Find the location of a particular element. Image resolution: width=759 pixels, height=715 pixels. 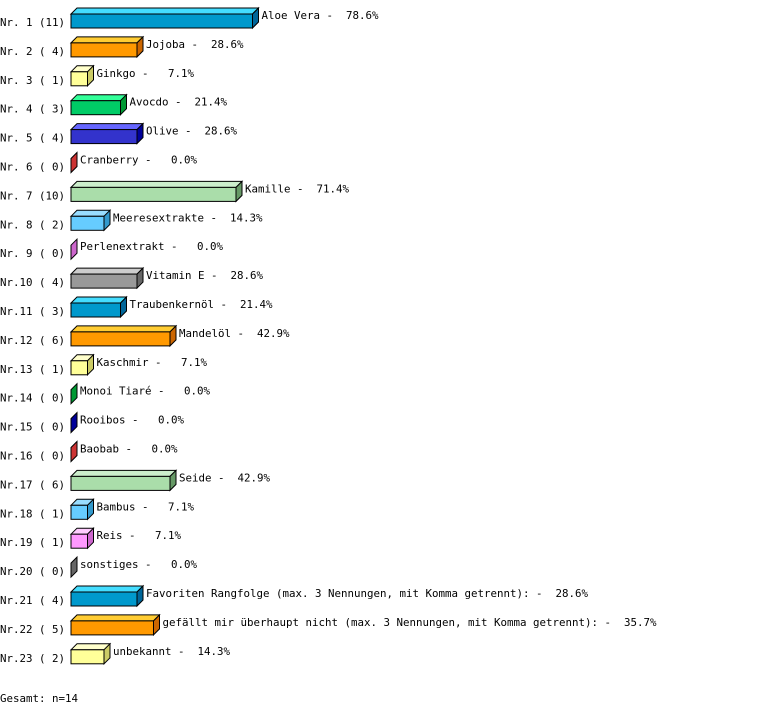

row-rank-label: Nr.17 ( 6) is located at coordinates (32, 484).